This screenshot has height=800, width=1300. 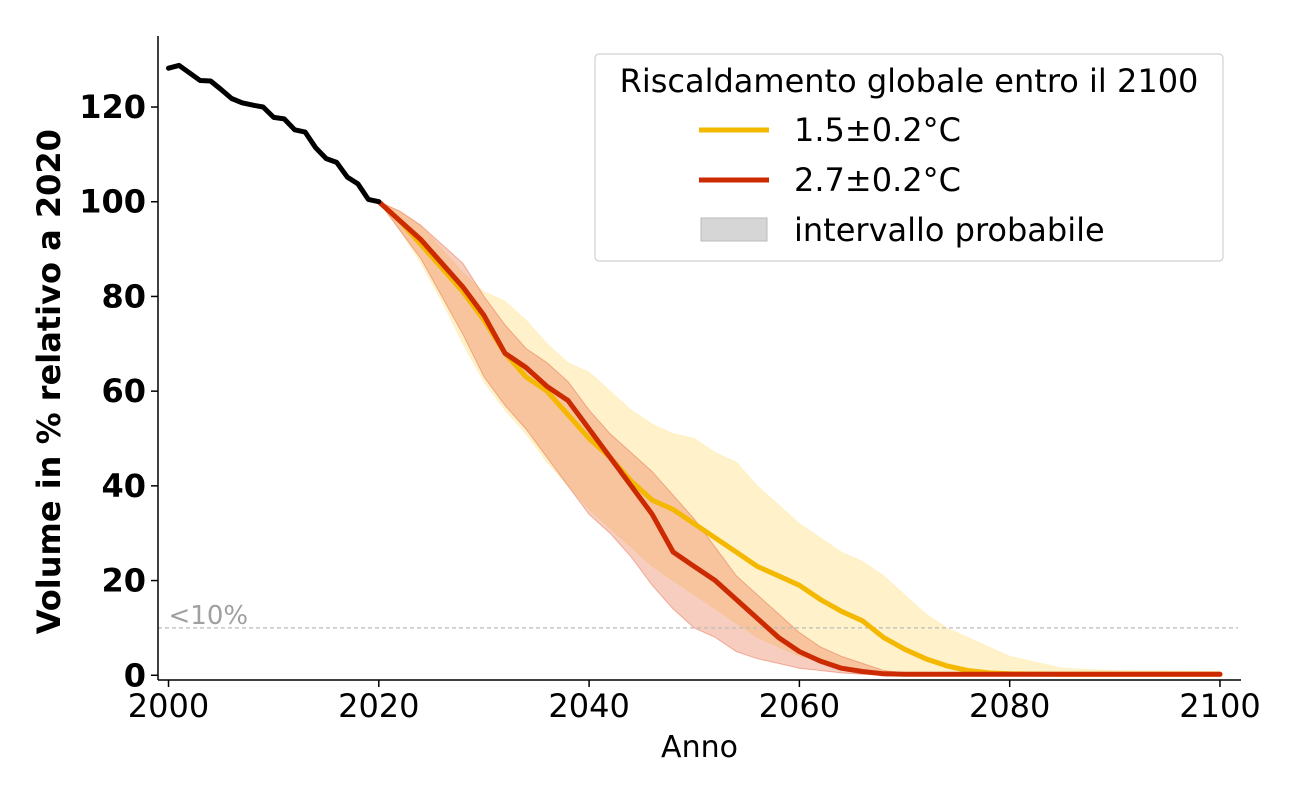 I want to click on legend-label-1-5c: 1.5±0.2°C, so click(x=877, y=130).